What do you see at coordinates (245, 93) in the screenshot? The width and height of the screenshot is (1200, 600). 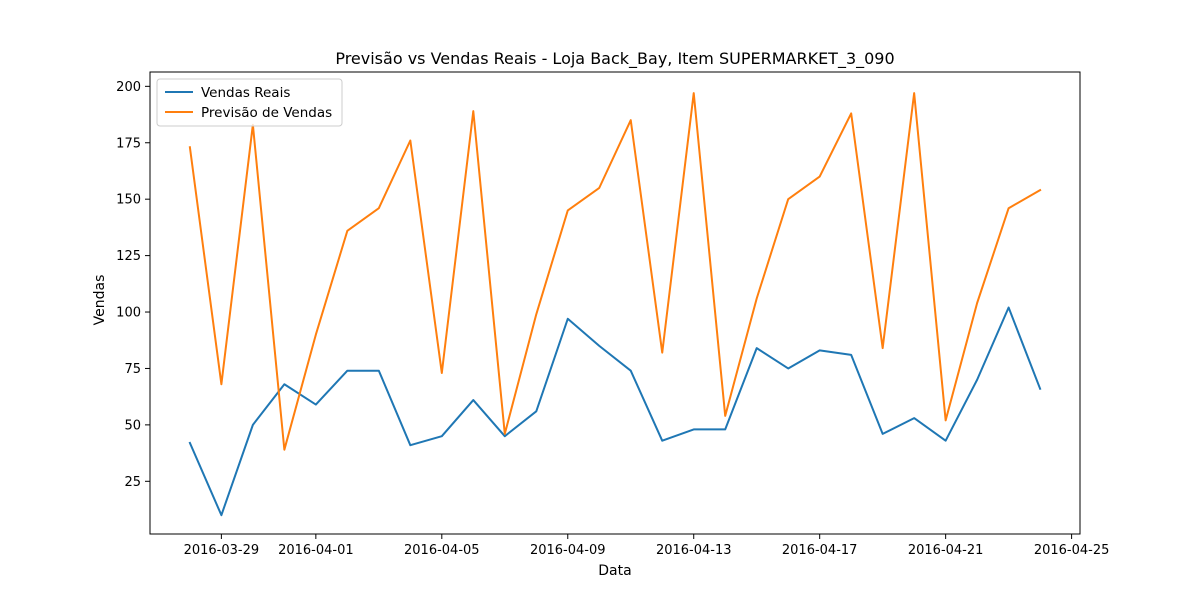 I see `legend-label-vendas-reais: Vendas Reais` at bounding box center [245, 93].